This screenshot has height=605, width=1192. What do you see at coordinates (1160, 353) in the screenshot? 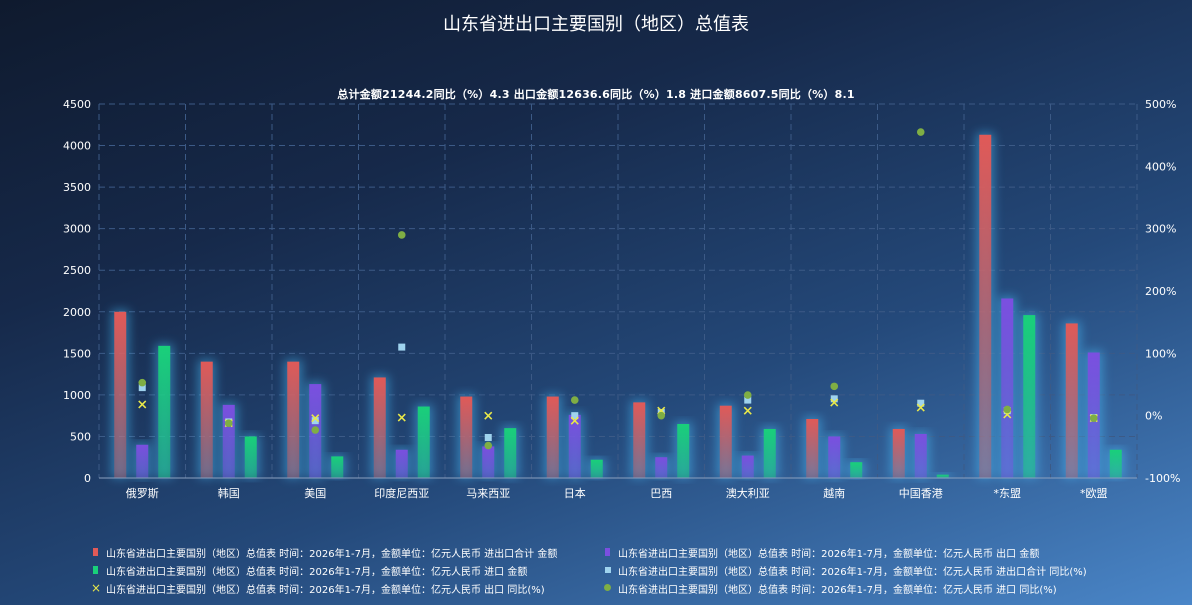
I see `y-right-tick-label: 100%` at bounding box center [1160, 353].